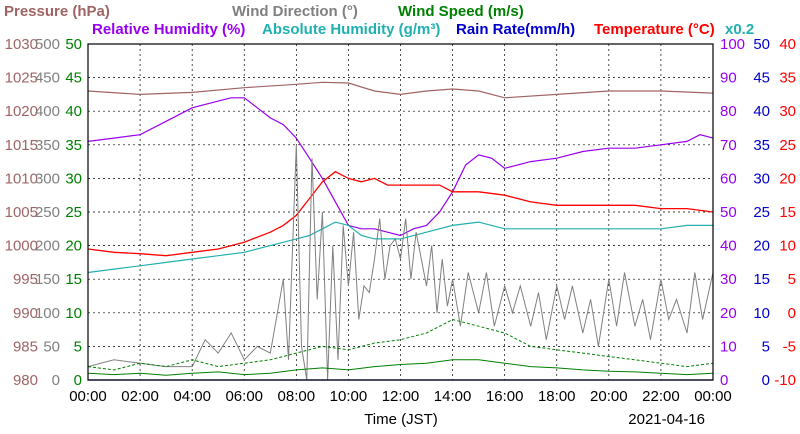  I want to click on pressure-tick: 990, so click(25, 313).